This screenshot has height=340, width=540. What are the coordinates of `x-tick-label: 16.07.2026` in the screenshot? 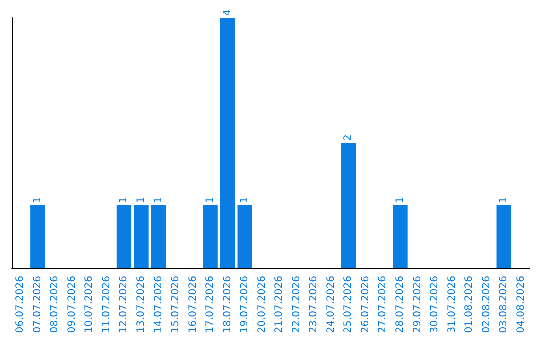 It's located at (193, 305).